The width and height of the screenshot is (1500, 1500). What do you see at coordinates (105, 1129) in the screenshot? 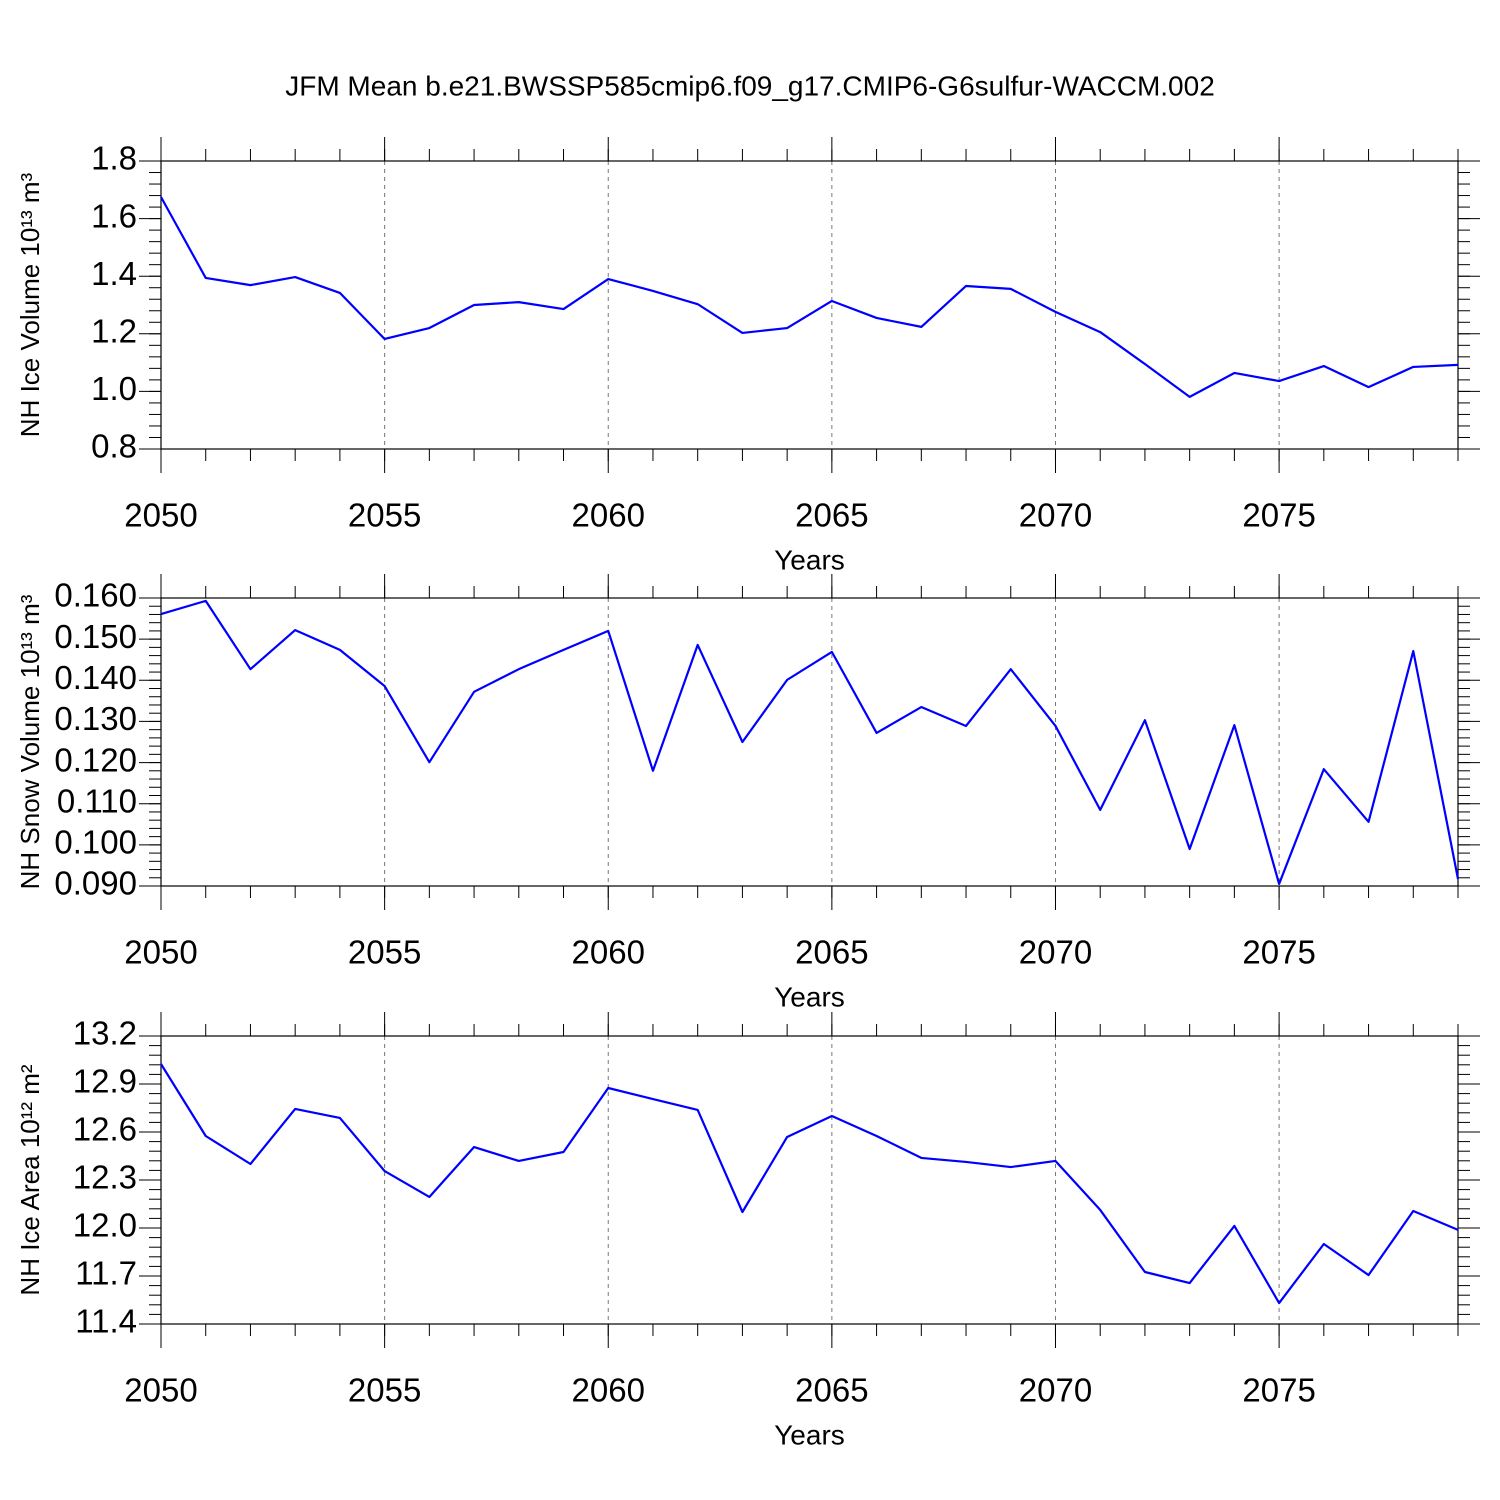
I see `y-tick-label: 12.6` at bounding box center [105, 1129].